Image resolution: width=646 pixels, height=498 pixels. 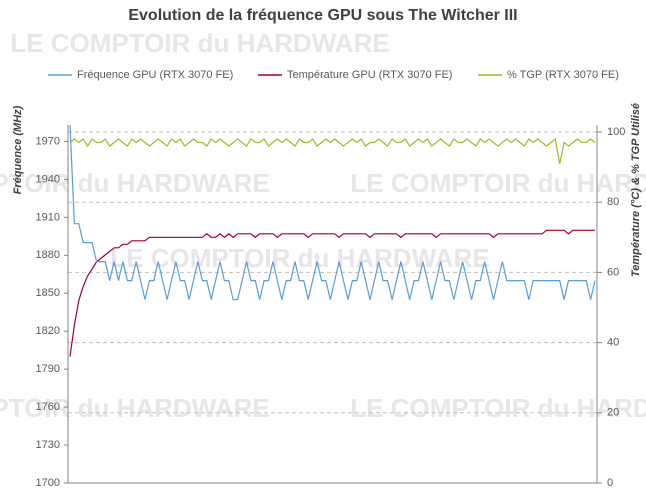 I want to click on y2-tick-label: 20, so click(x=613, y=413).